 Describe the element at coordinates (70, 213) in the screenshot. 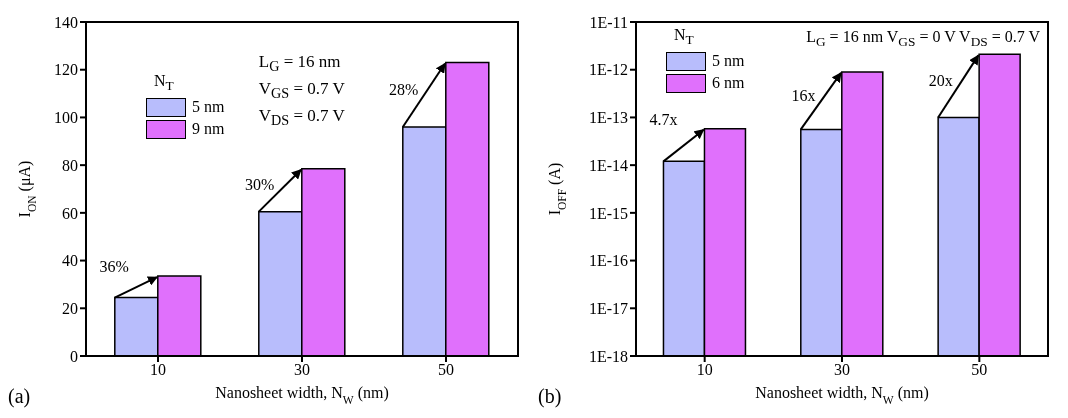

I see `y-tick-label: 60` at that location.